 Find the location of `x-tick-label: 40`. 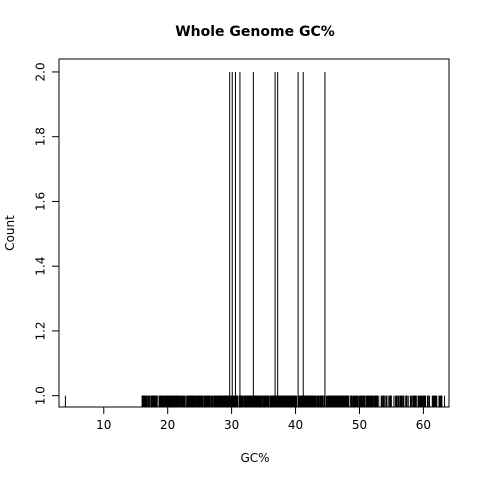

x-tick-label: 40 is located at coordinates (295, 425).